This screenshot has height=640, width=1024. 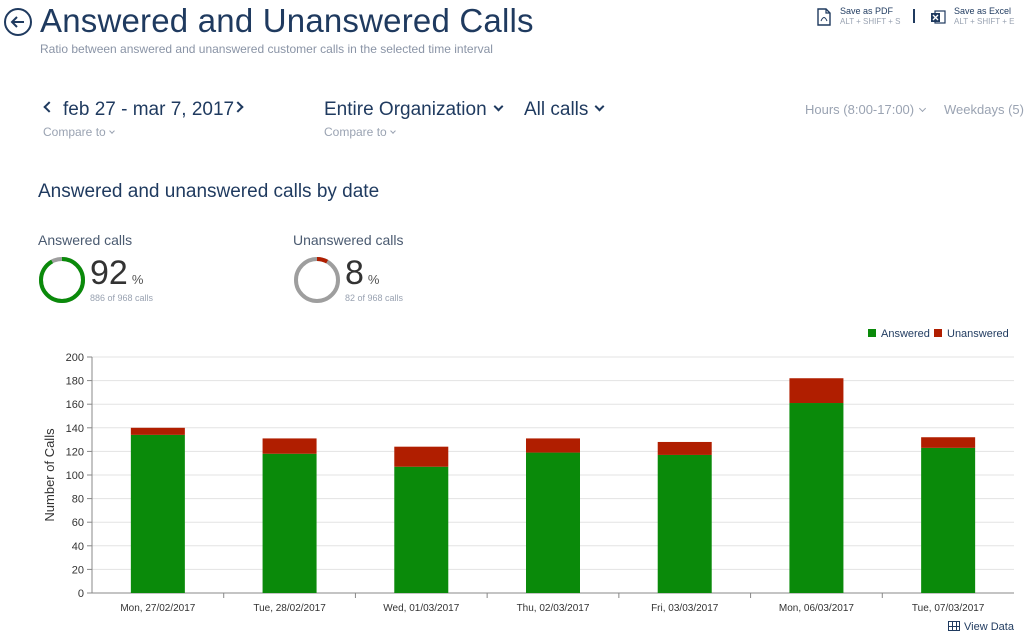 I want to click on organization-label: Entire Organization, so click(x=405, y=109).